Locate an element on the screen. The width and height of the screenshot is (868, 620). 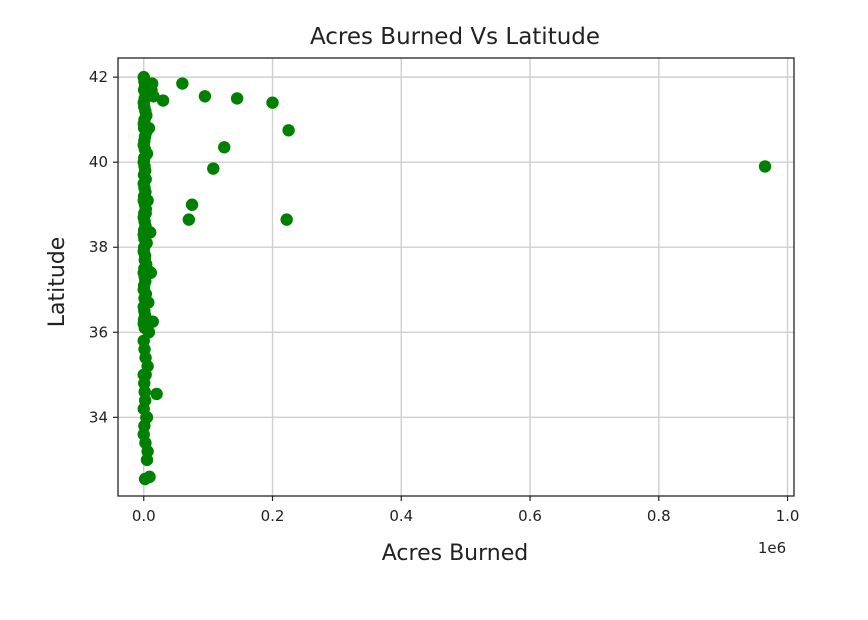
y-tick-label: 36 is located at coordinates (98, 332).